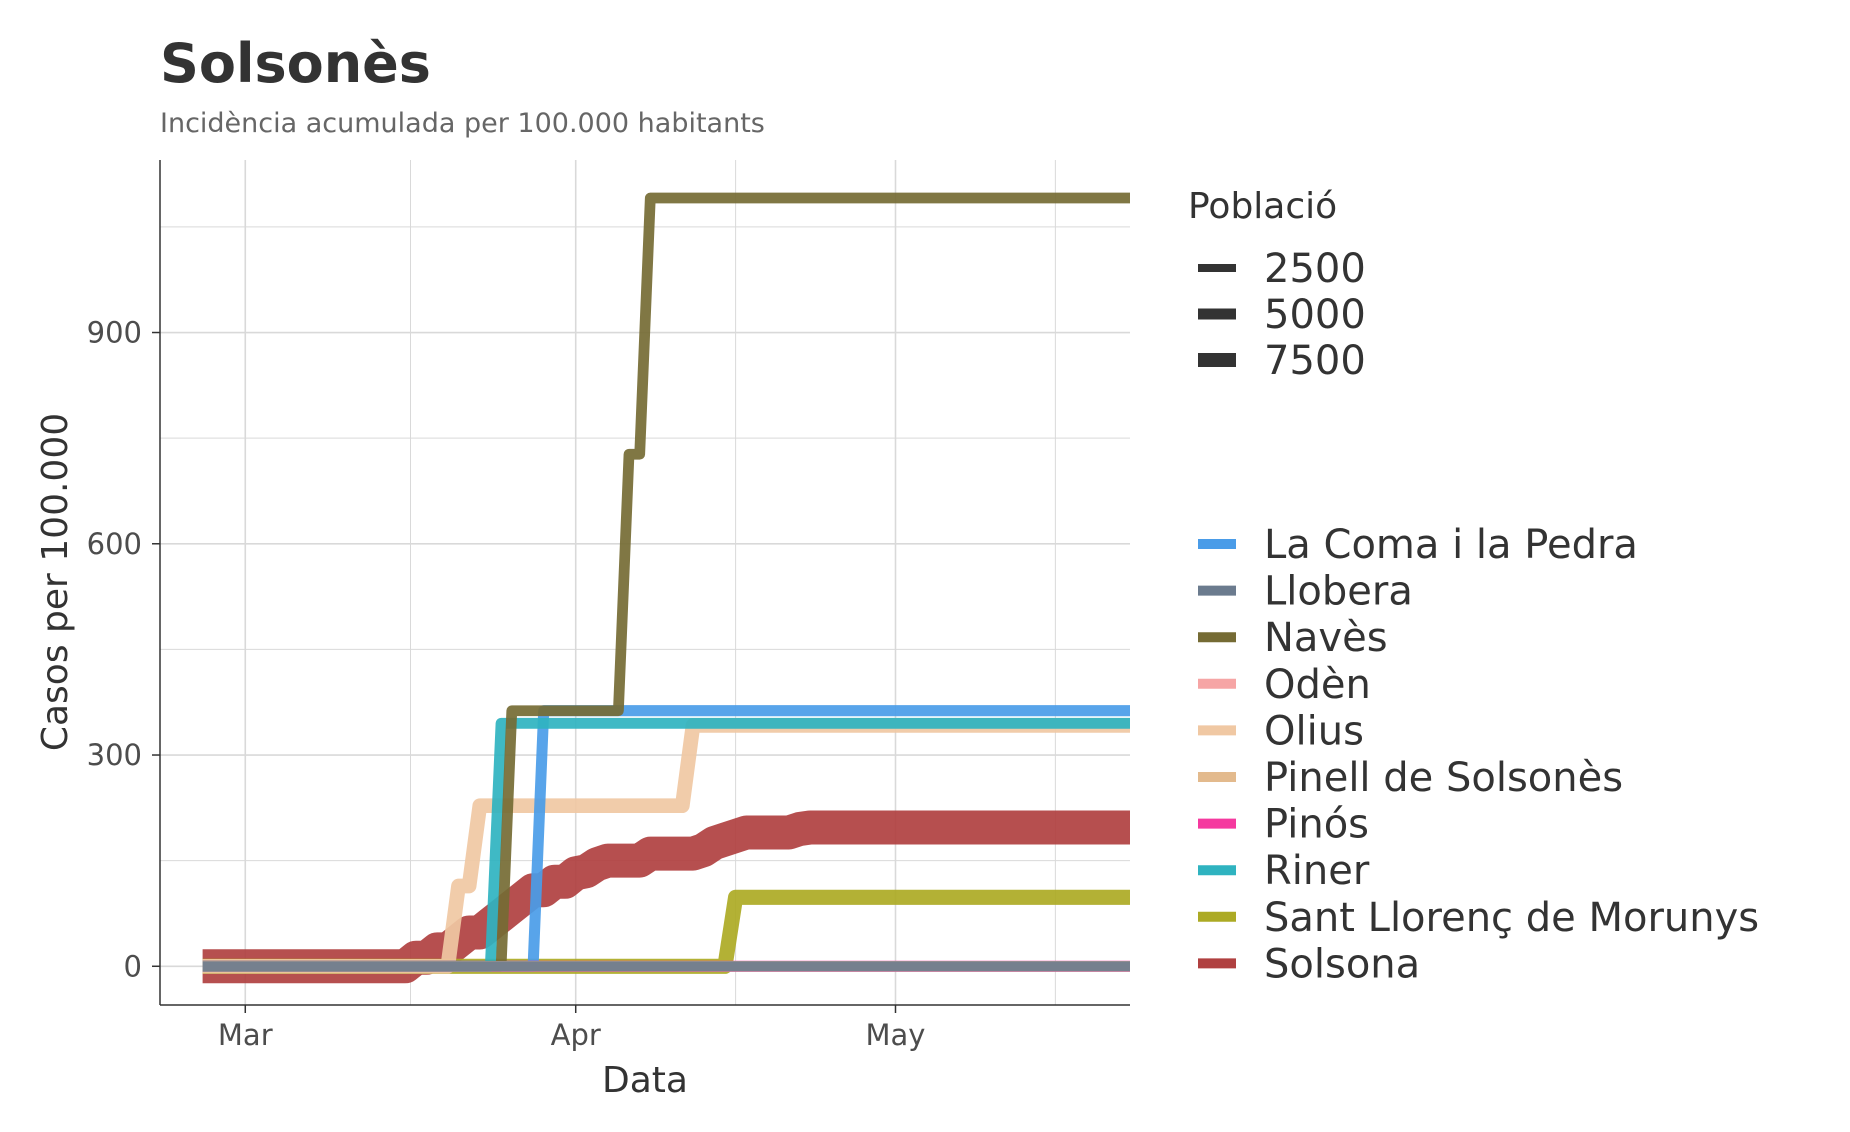  Describe the element at coordinates (133, 966) in the screenshot. I see `y-tick-label: 0` at that location.